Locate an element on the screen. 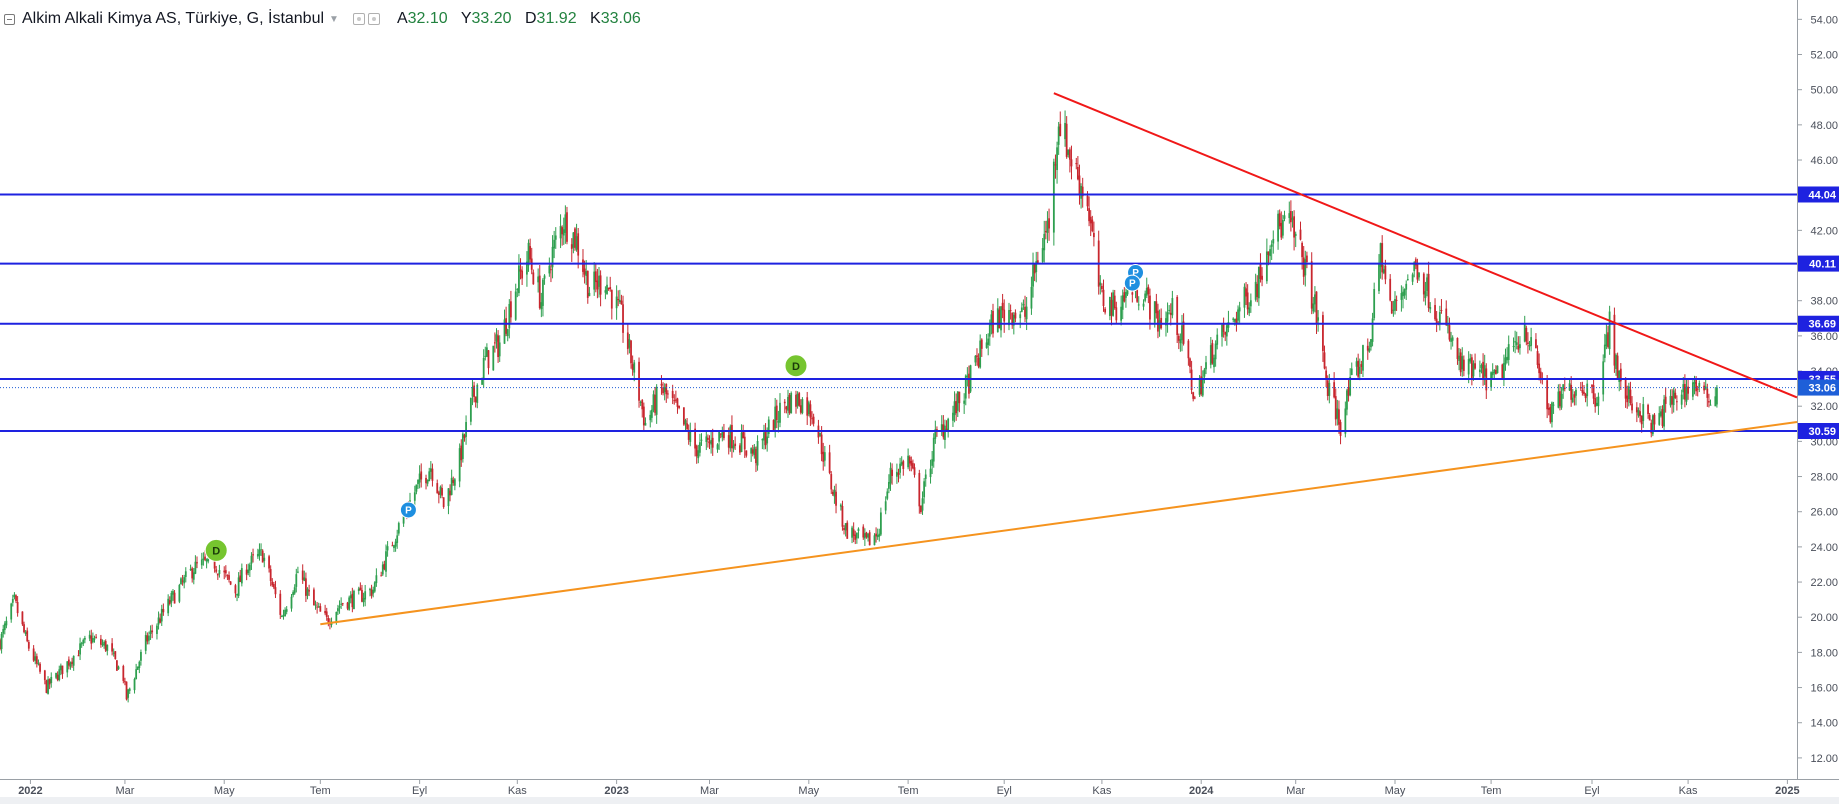 The image size is (1839, 809). collapse-icon is located at coordinates (9, 19).